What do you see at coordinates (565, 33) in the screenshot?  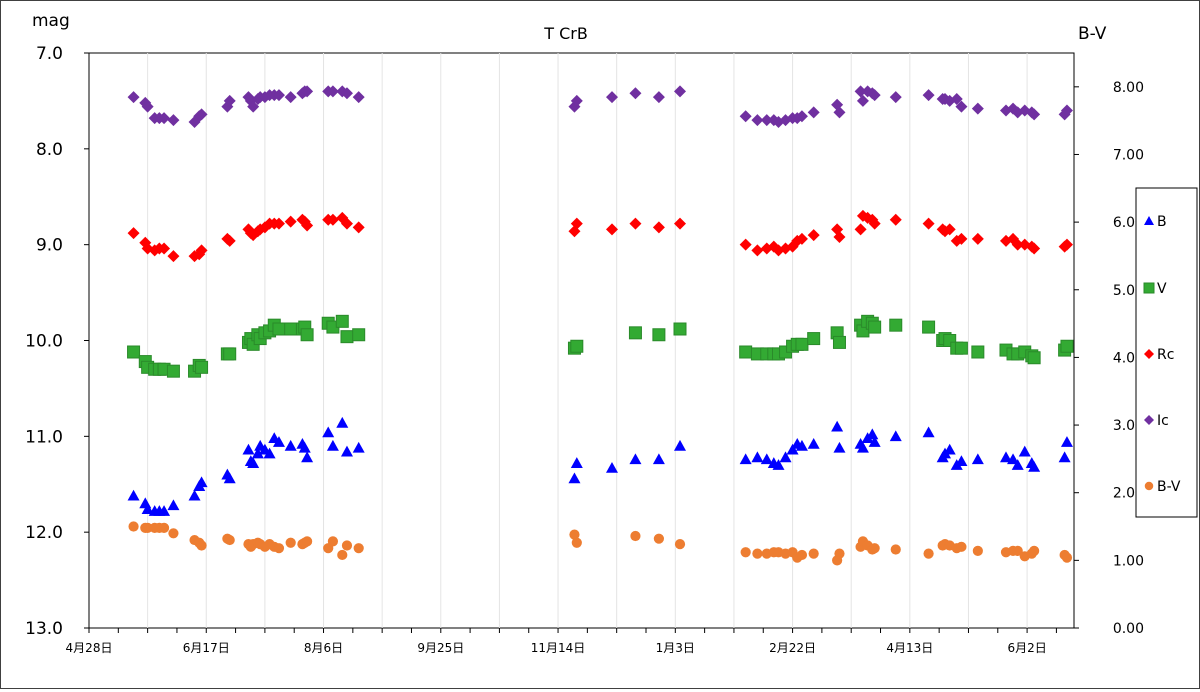 I see `chart-title: T CrB` at bounding box center [565, 33].